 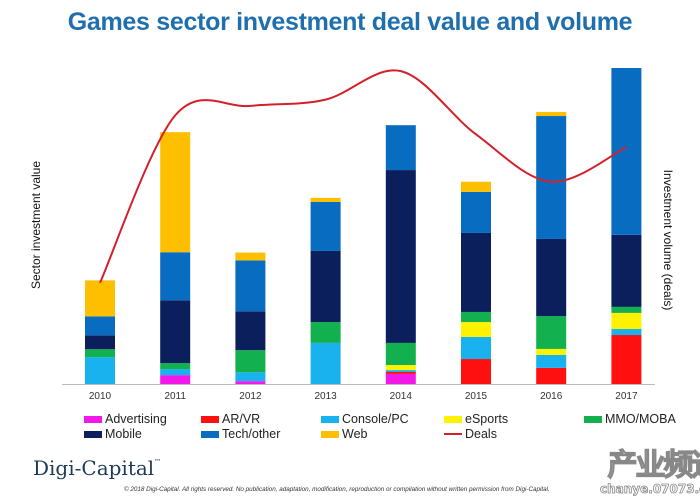 What do you see at coordinates (551, 277) in the screenshot?
I see `bar-2016-mobile` at bounding box center [551, 277].